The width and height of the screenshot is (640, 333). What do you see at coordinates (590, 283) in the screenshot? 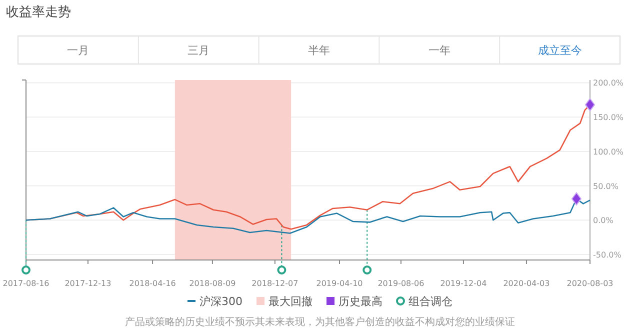
I see `x-tick-label: 2020-08-03` at bounding box center [590, 283].